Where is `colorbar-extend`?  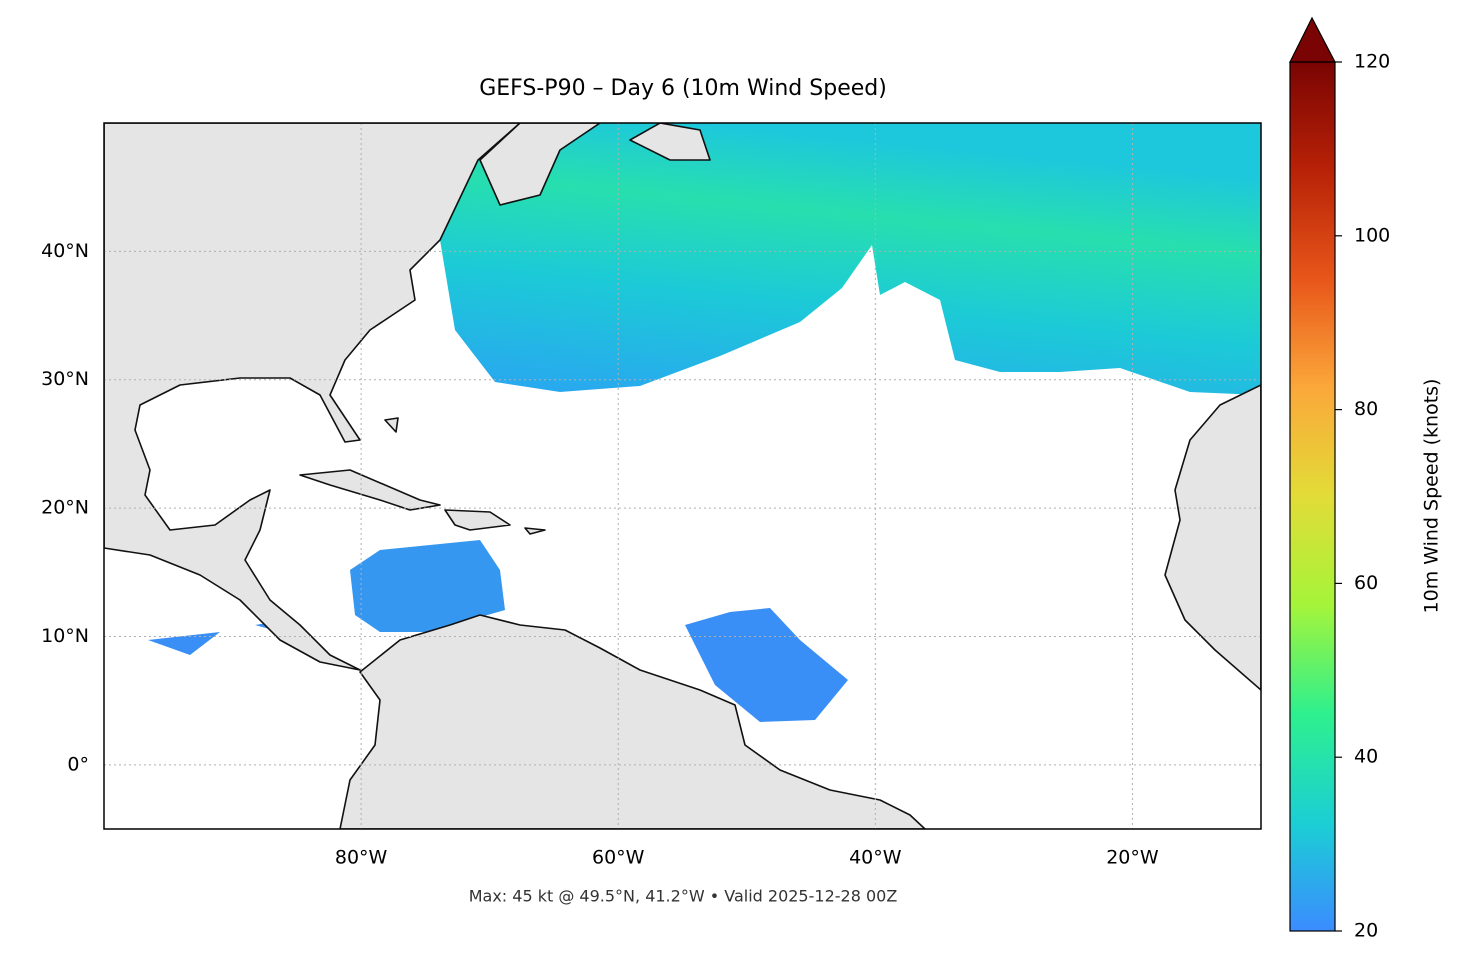 colorbar-extend is located at coordinates (1312, 39).